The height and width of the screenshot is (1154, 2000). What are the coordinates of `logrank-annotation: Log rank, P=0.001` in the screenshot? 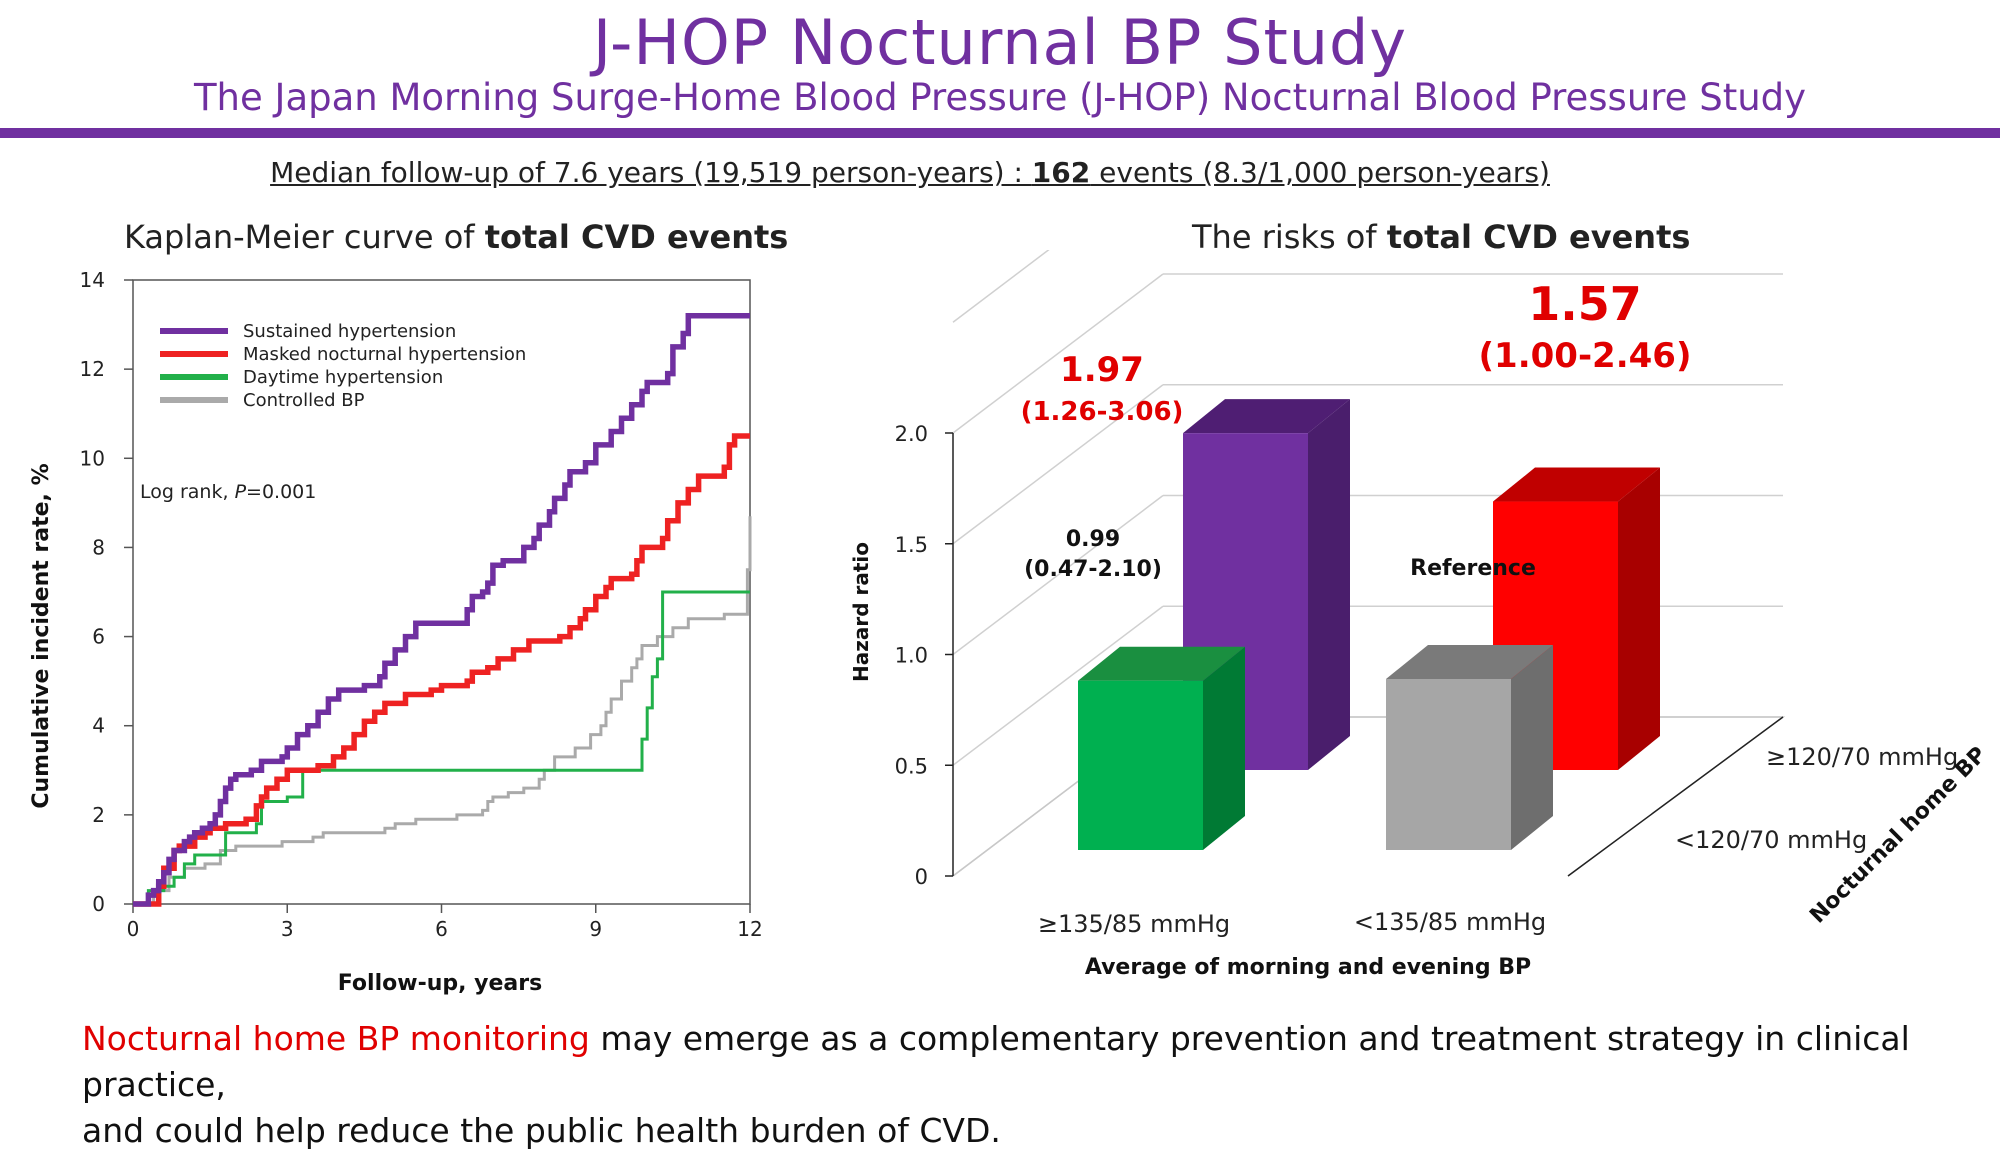 It's located at (228, 492).